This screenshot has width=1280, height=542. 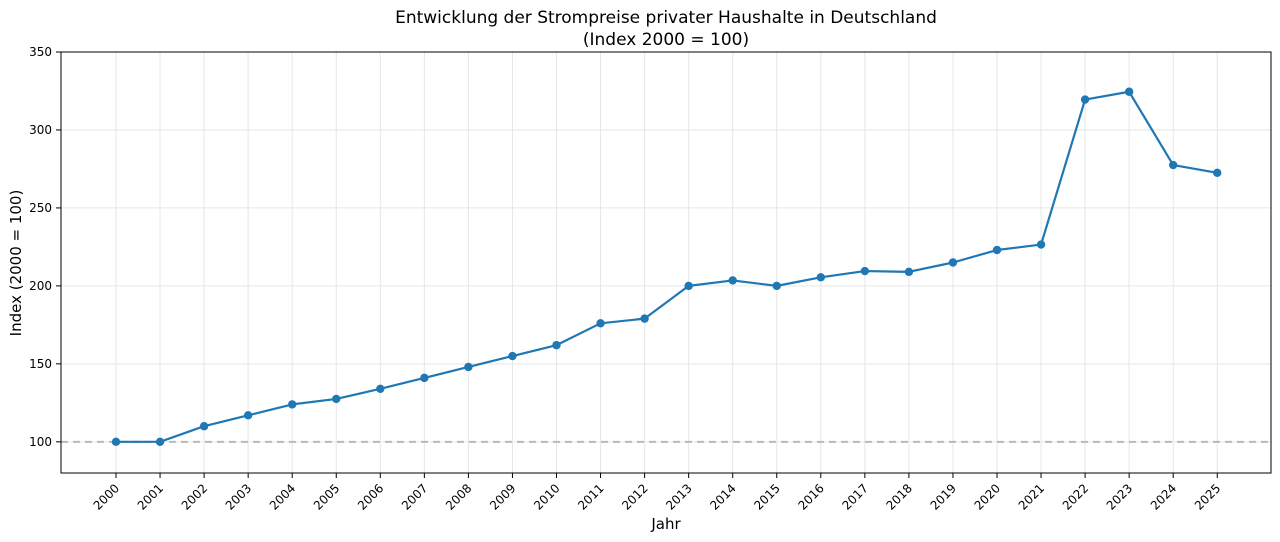 What do you see at coordinates (634, 496) in the screenshot?
I see `x-tick-label: 2012` at bounding box center [634, 496].